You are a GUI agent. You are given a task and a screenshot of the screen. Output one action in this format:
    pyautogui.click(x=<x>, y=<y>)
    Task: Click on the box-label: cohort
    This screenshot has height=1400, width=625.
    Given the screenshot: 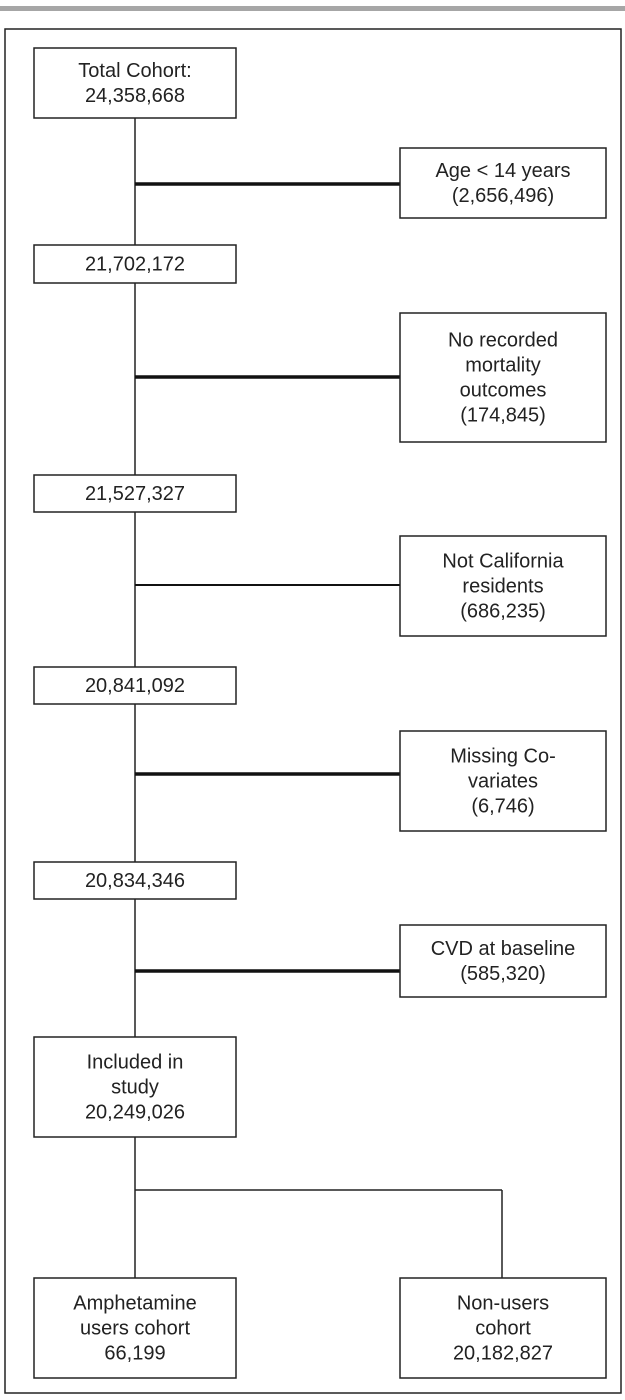 What is the action you would take?
    pyautogui.click(x=503, y=1328)
    